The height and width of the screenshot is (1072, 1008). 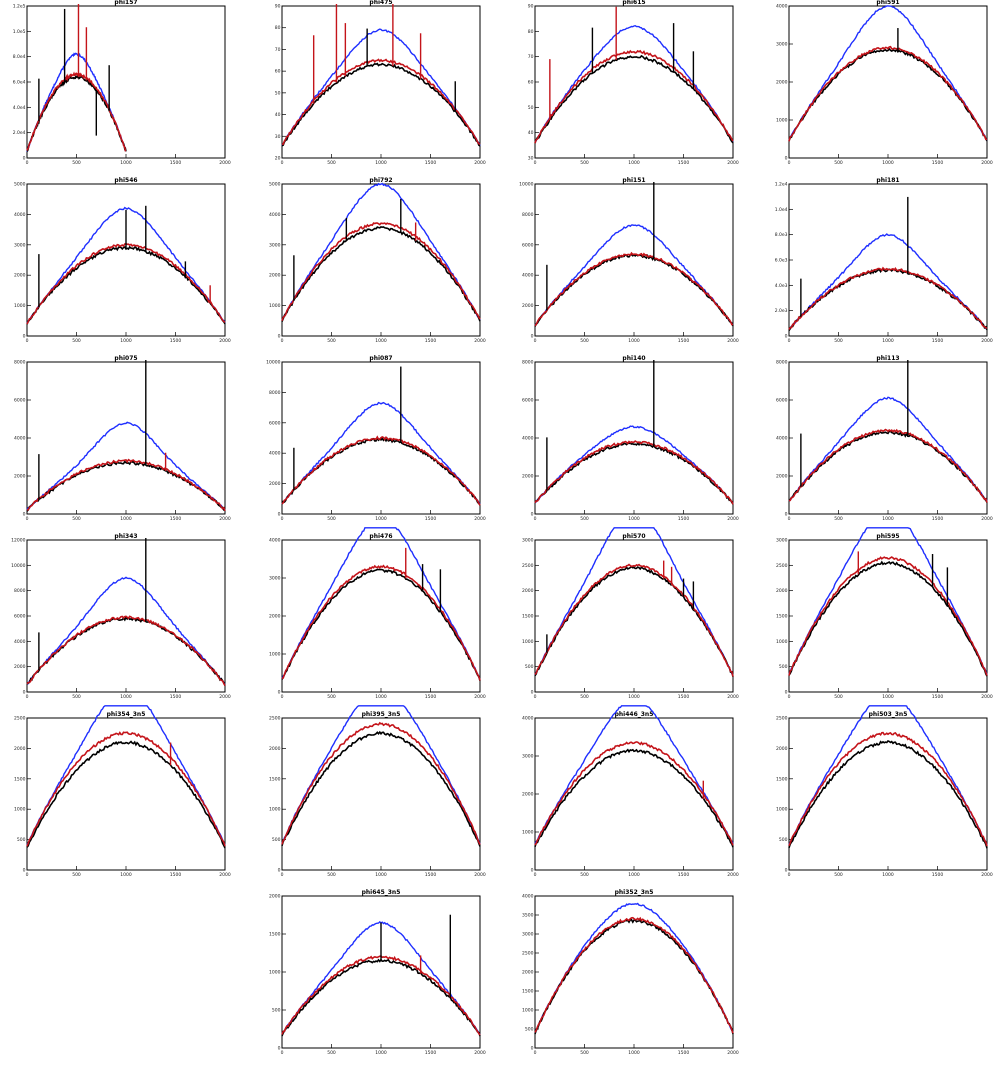 What do you see at coordinates (381, 892) in the screenshot?
I see `chart-title: phi645_3n5` at bounding box center [381, 892].